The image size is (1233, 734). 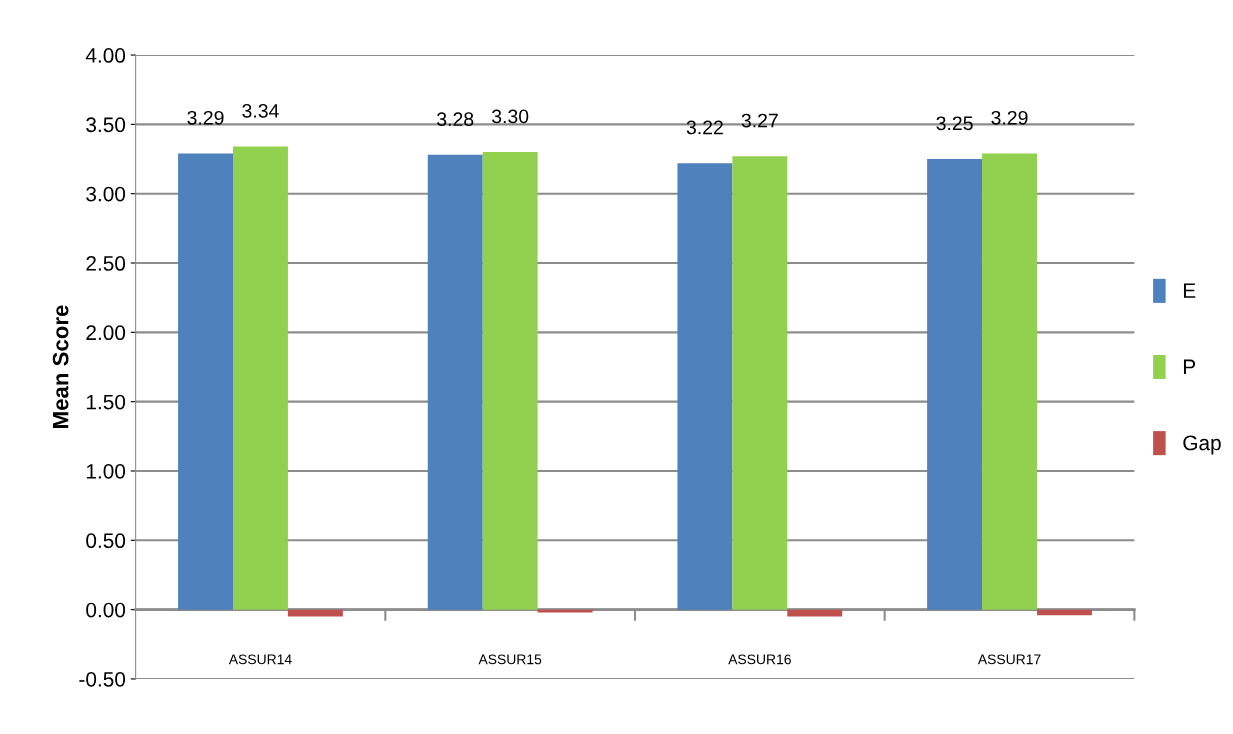 I want to click on y-tick-label: 3.00, so click(x=106, y=194).